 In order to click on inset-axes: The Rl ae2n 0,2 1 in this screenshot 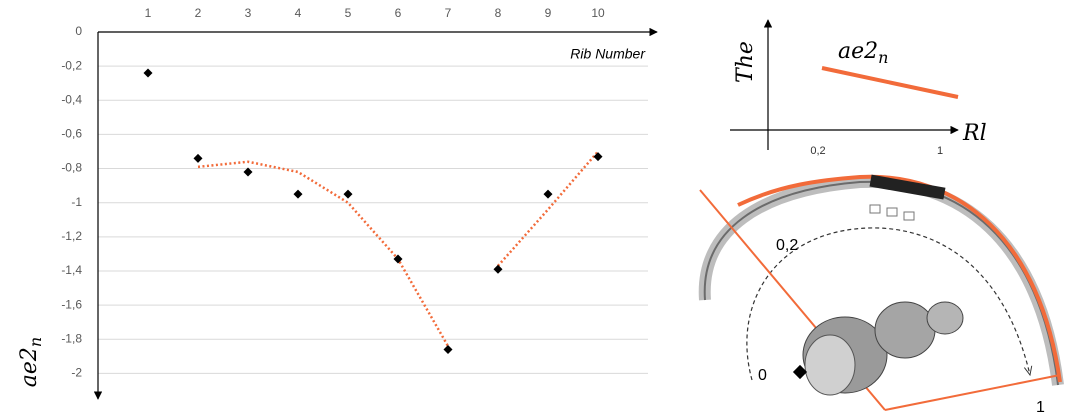, I will do `click(858, 88)`.